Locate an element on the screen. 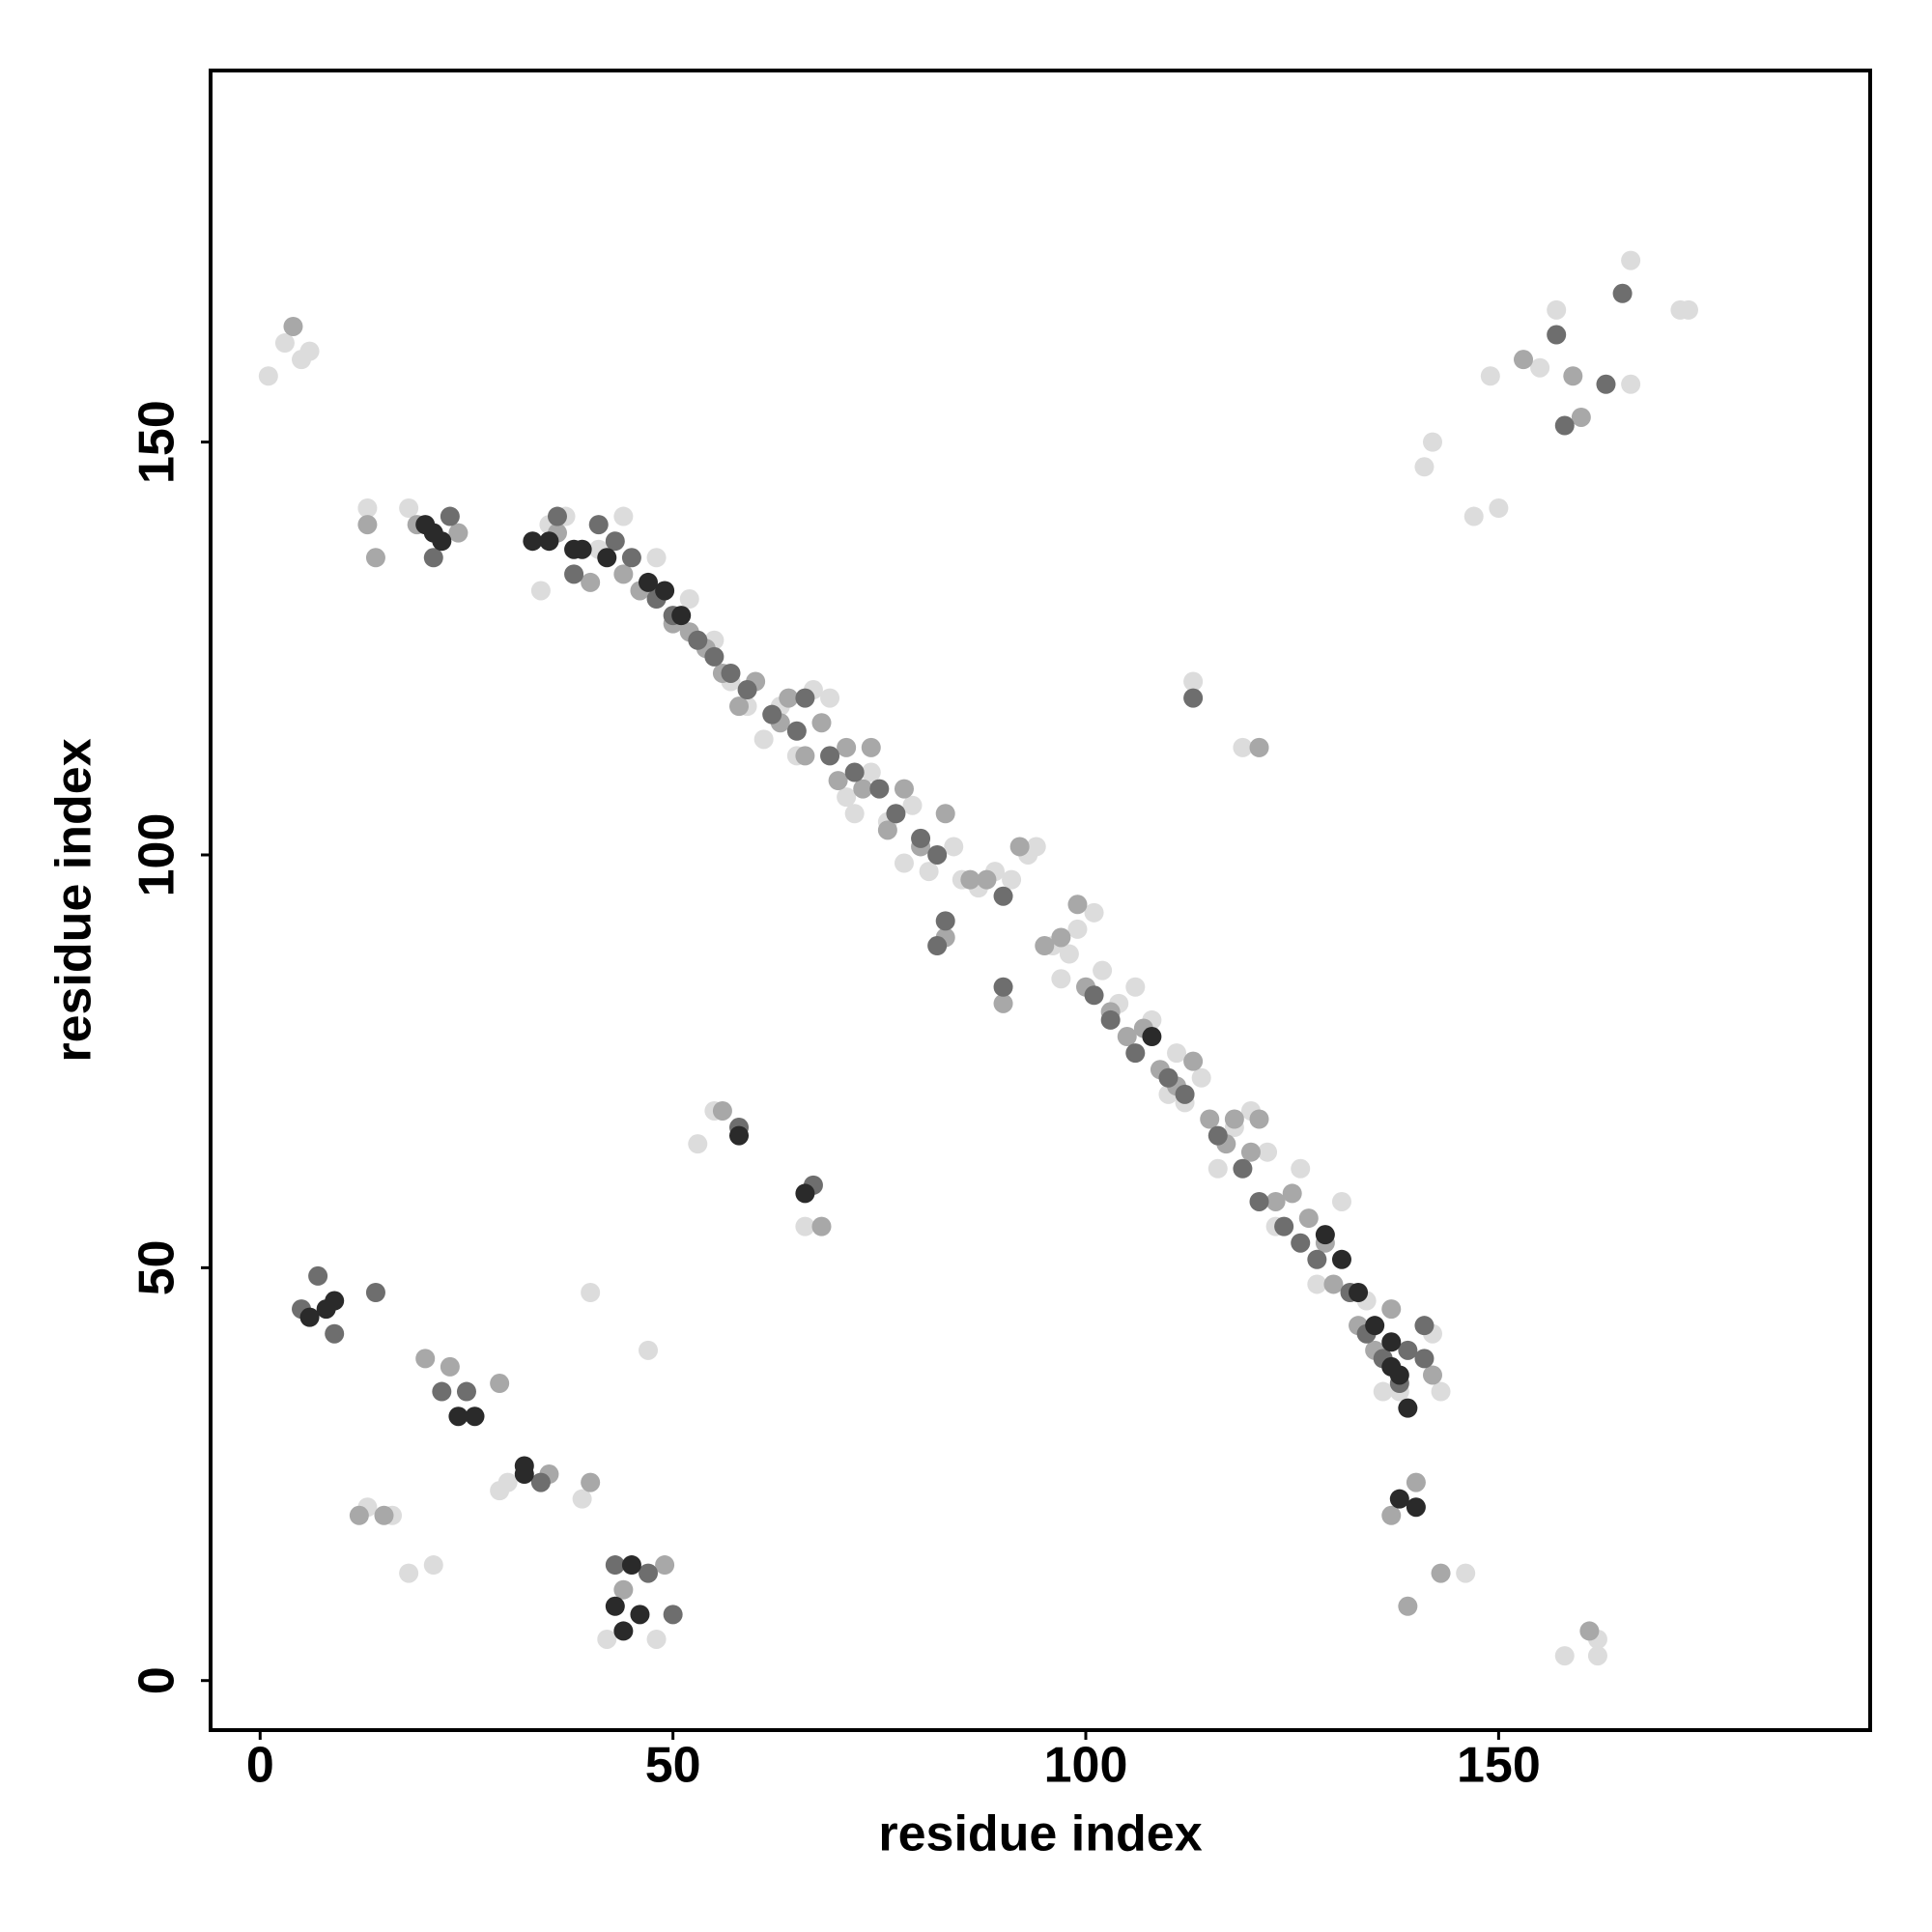 The width and height of the screenshot is (1932, 1932). x-tick-label: 100 is located at coordinates (1086, 1766).